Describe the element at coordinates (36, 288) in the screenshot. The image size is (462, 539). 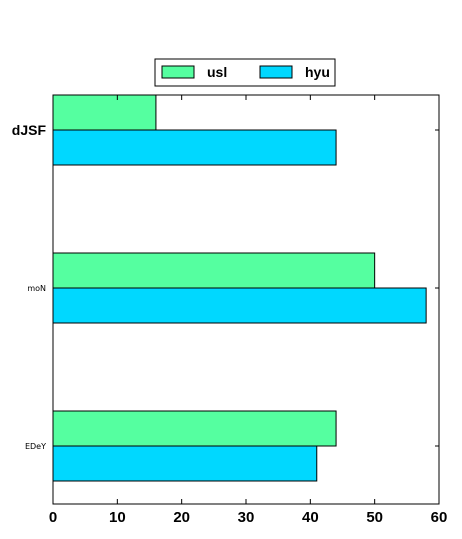
I see `y-tick-label-moN: moN` at that location.